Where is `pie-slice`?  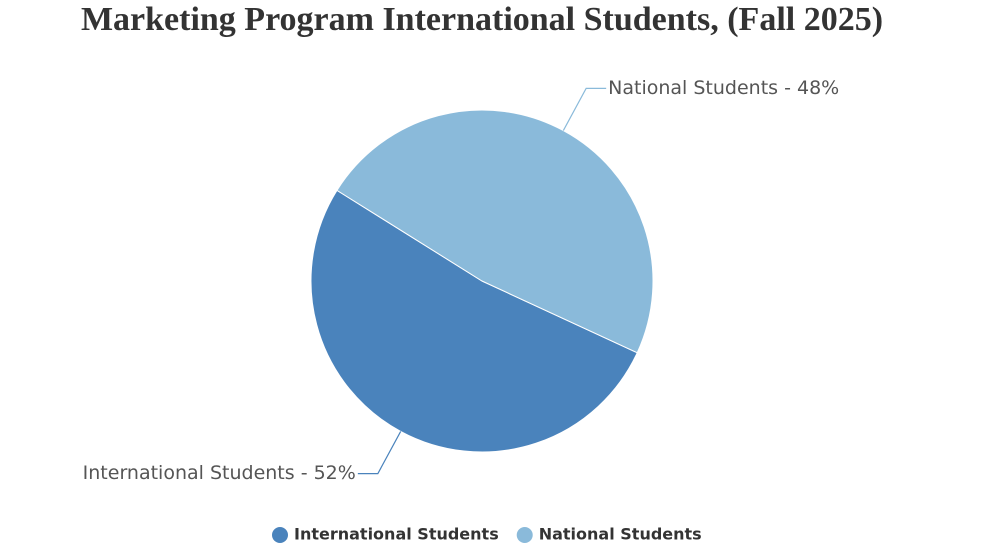
pie-slice is located at coordinates (495, 231).